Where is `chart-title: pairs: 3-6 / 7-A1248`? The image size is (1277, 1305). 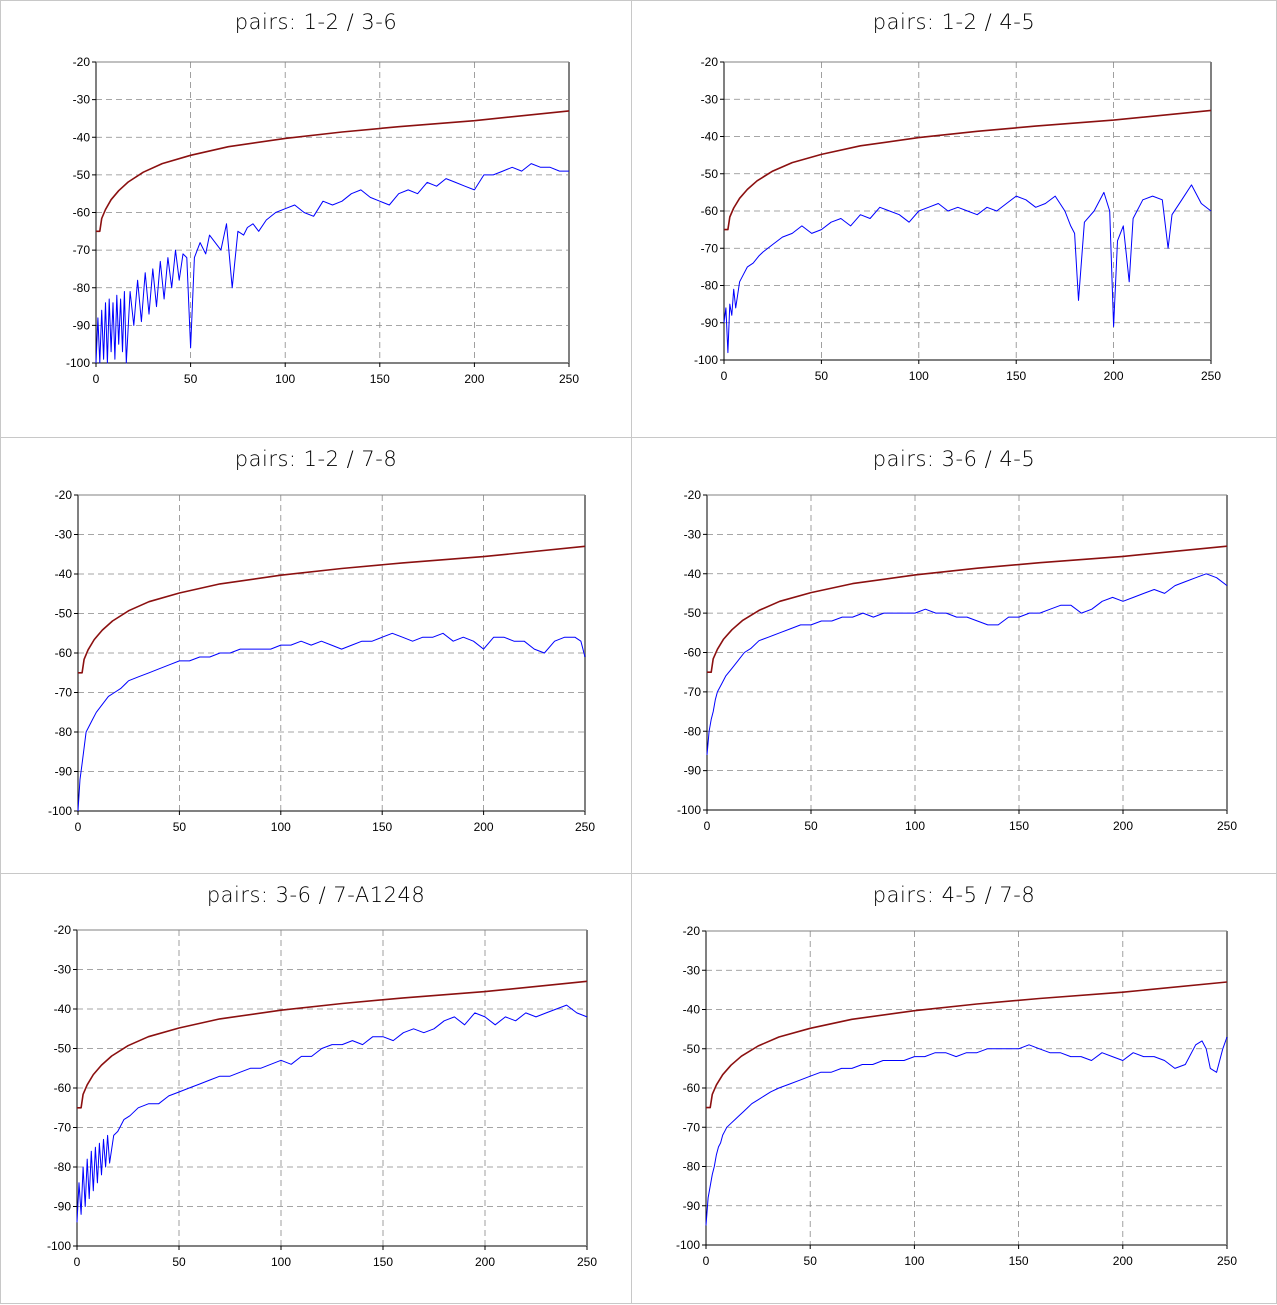 chart-title: pairs: 3-6 / 7-A1248 is located at coordinates (316, 895).